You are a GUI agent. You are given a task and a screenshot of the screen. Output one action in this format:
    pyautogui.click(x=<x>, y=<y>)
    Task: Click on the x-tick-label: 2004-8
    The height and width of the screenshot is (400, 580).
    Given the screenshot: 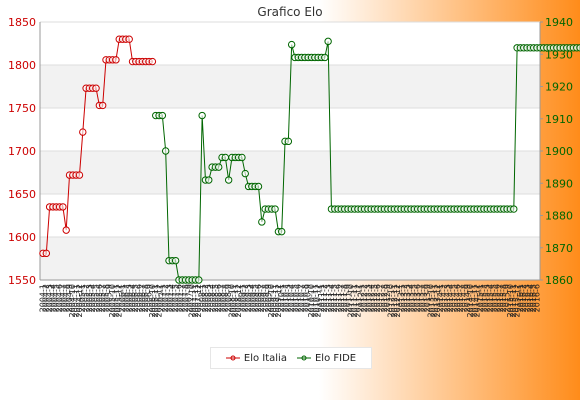 What is the action you would take?
    pyautogui.click(x=66, y=298)
    